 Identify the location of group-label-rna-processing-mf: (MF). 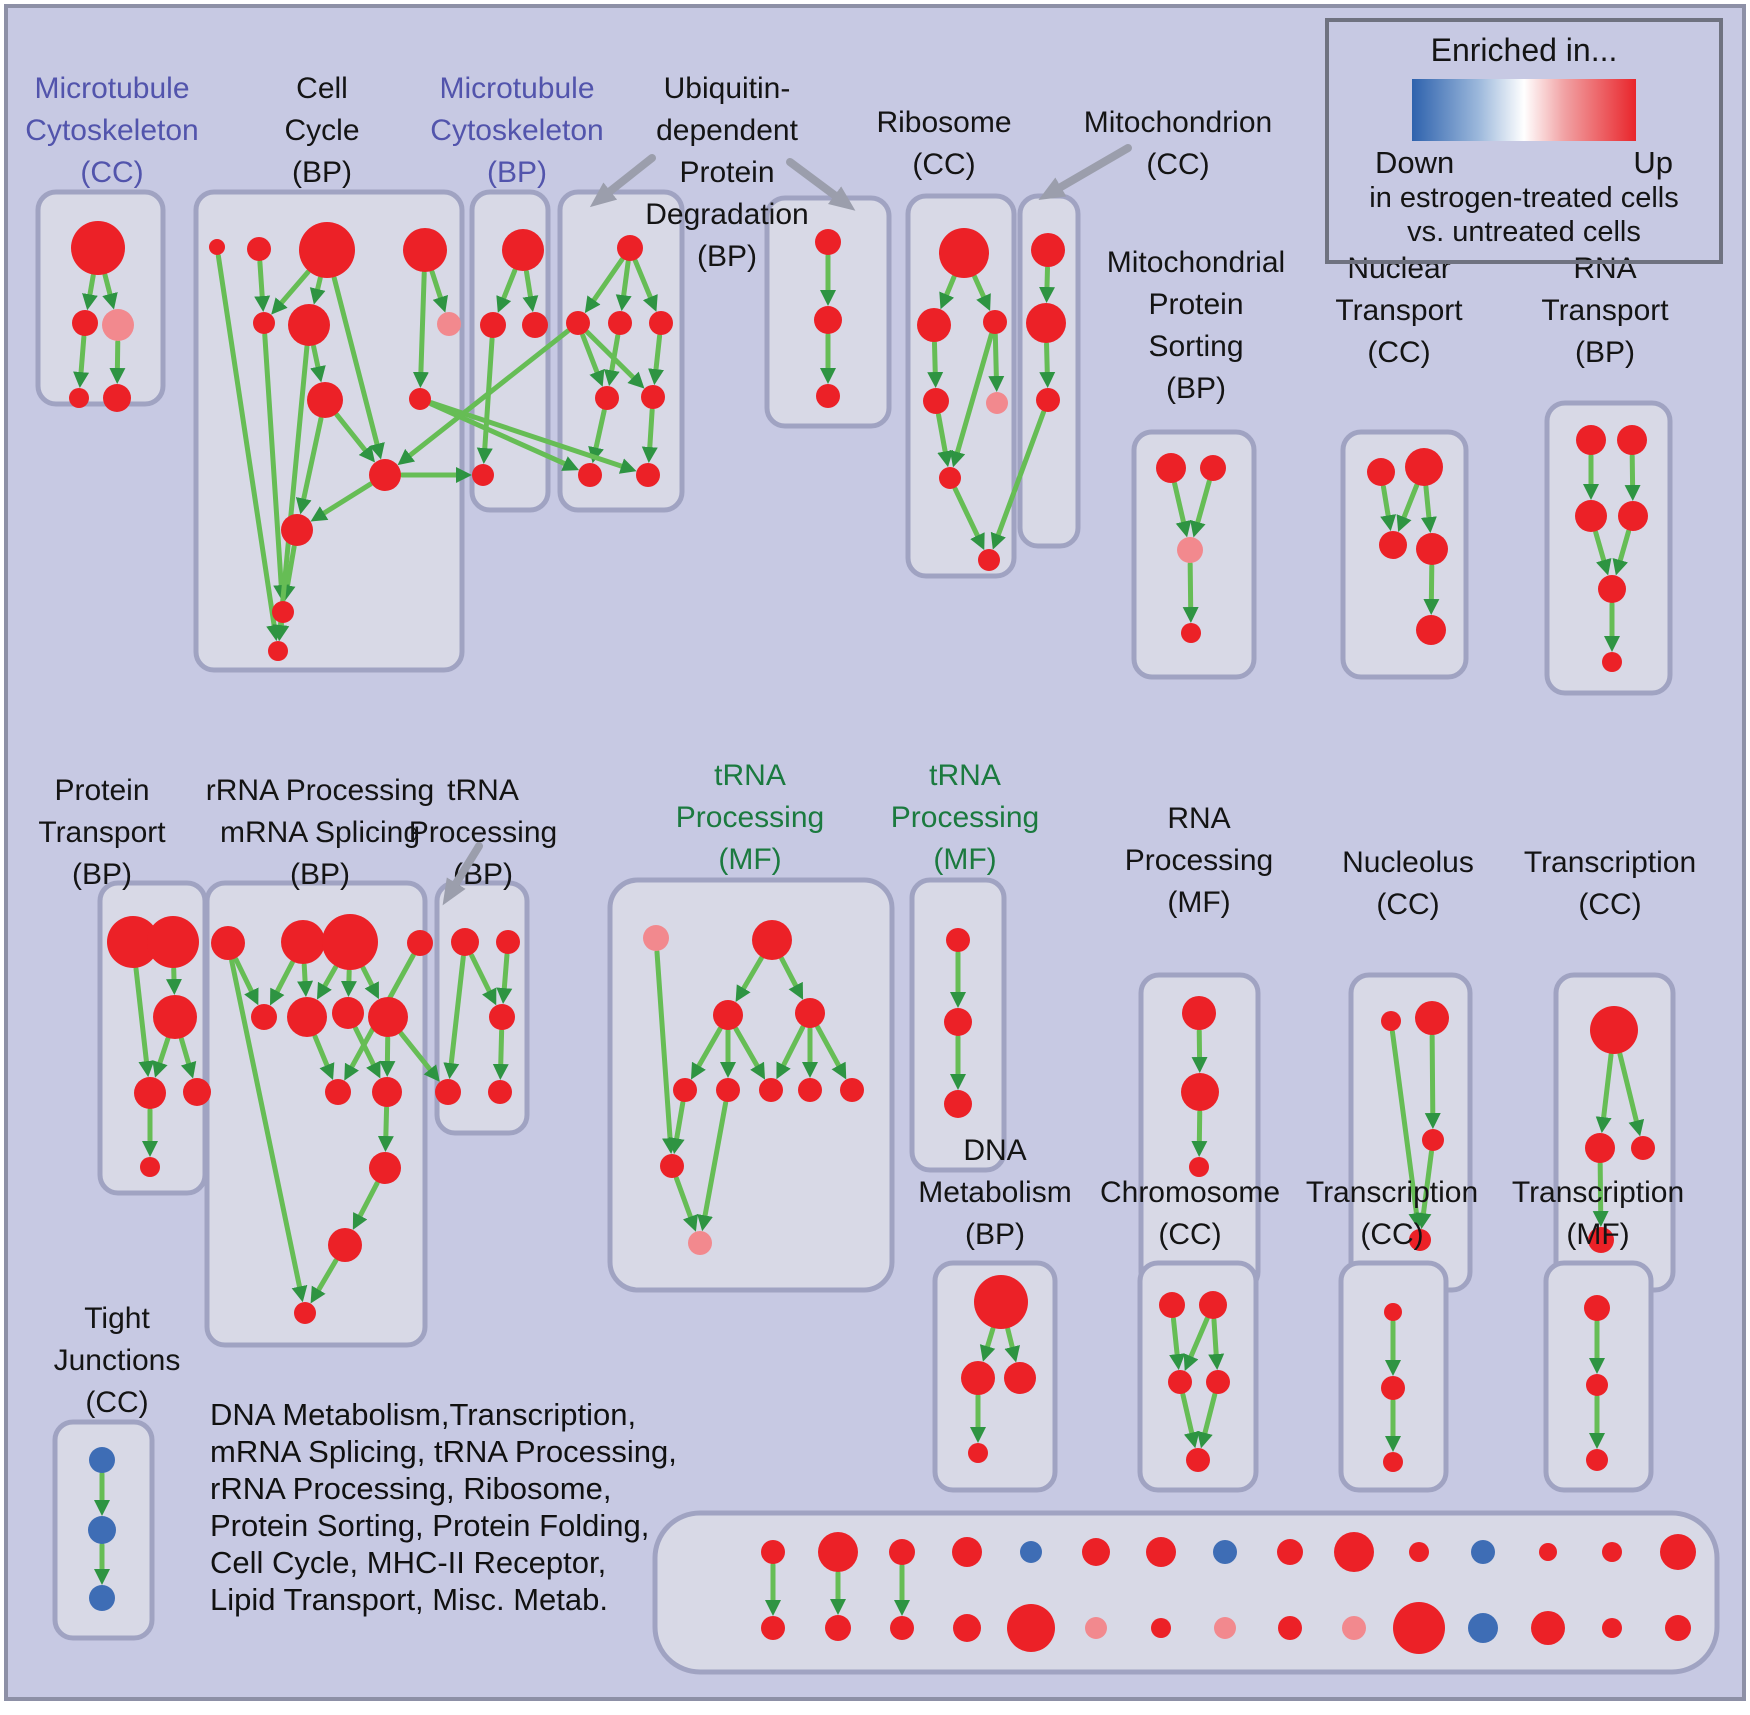
(1198, 902).